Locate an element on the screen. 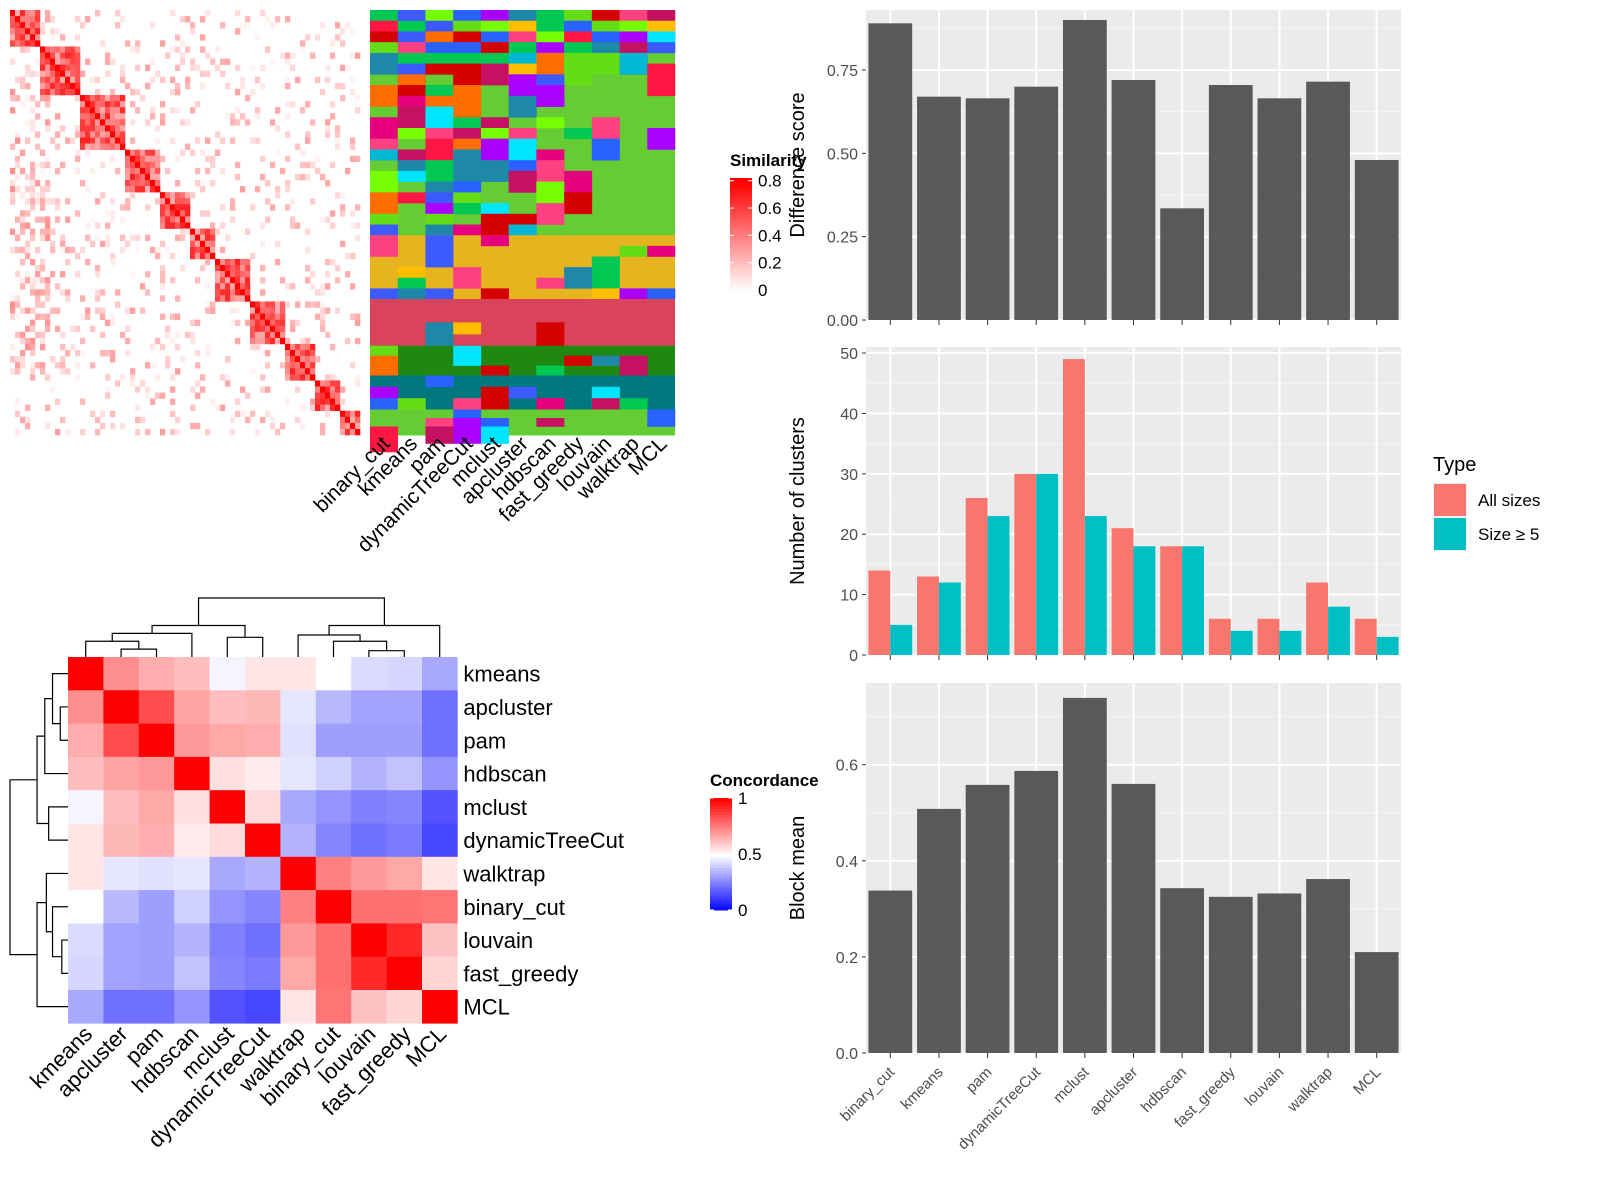 This screenshot has width=1600, height=1200. concordance-cell-apcluster-binary_cut is located at coordinates (333, 707).